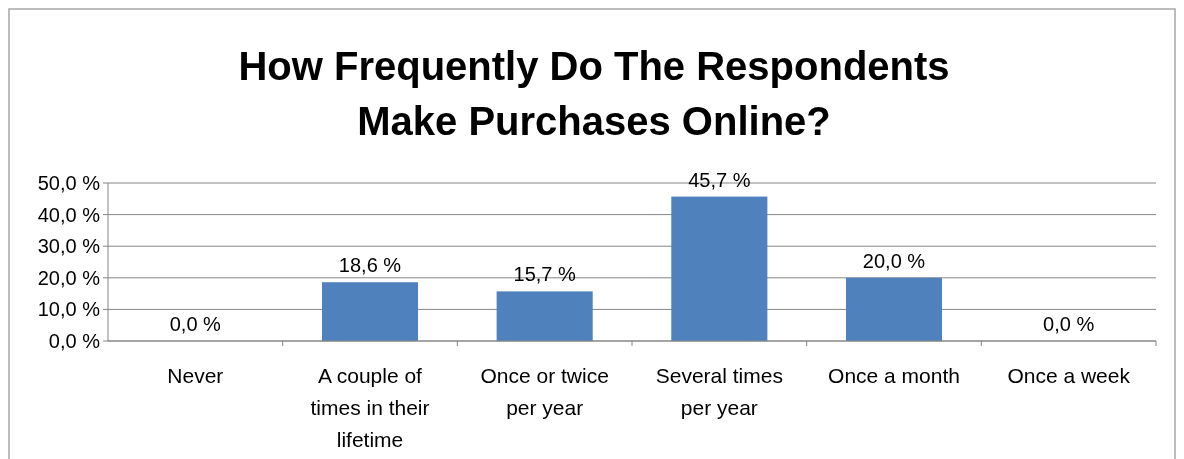 The width and height of the screenshot is (1184, 459). Describe the element at coordinates (594, 93) in the screenshot. I see `chart-title: How Frequently Do The Respondents Make Purchases Online?` at that location.